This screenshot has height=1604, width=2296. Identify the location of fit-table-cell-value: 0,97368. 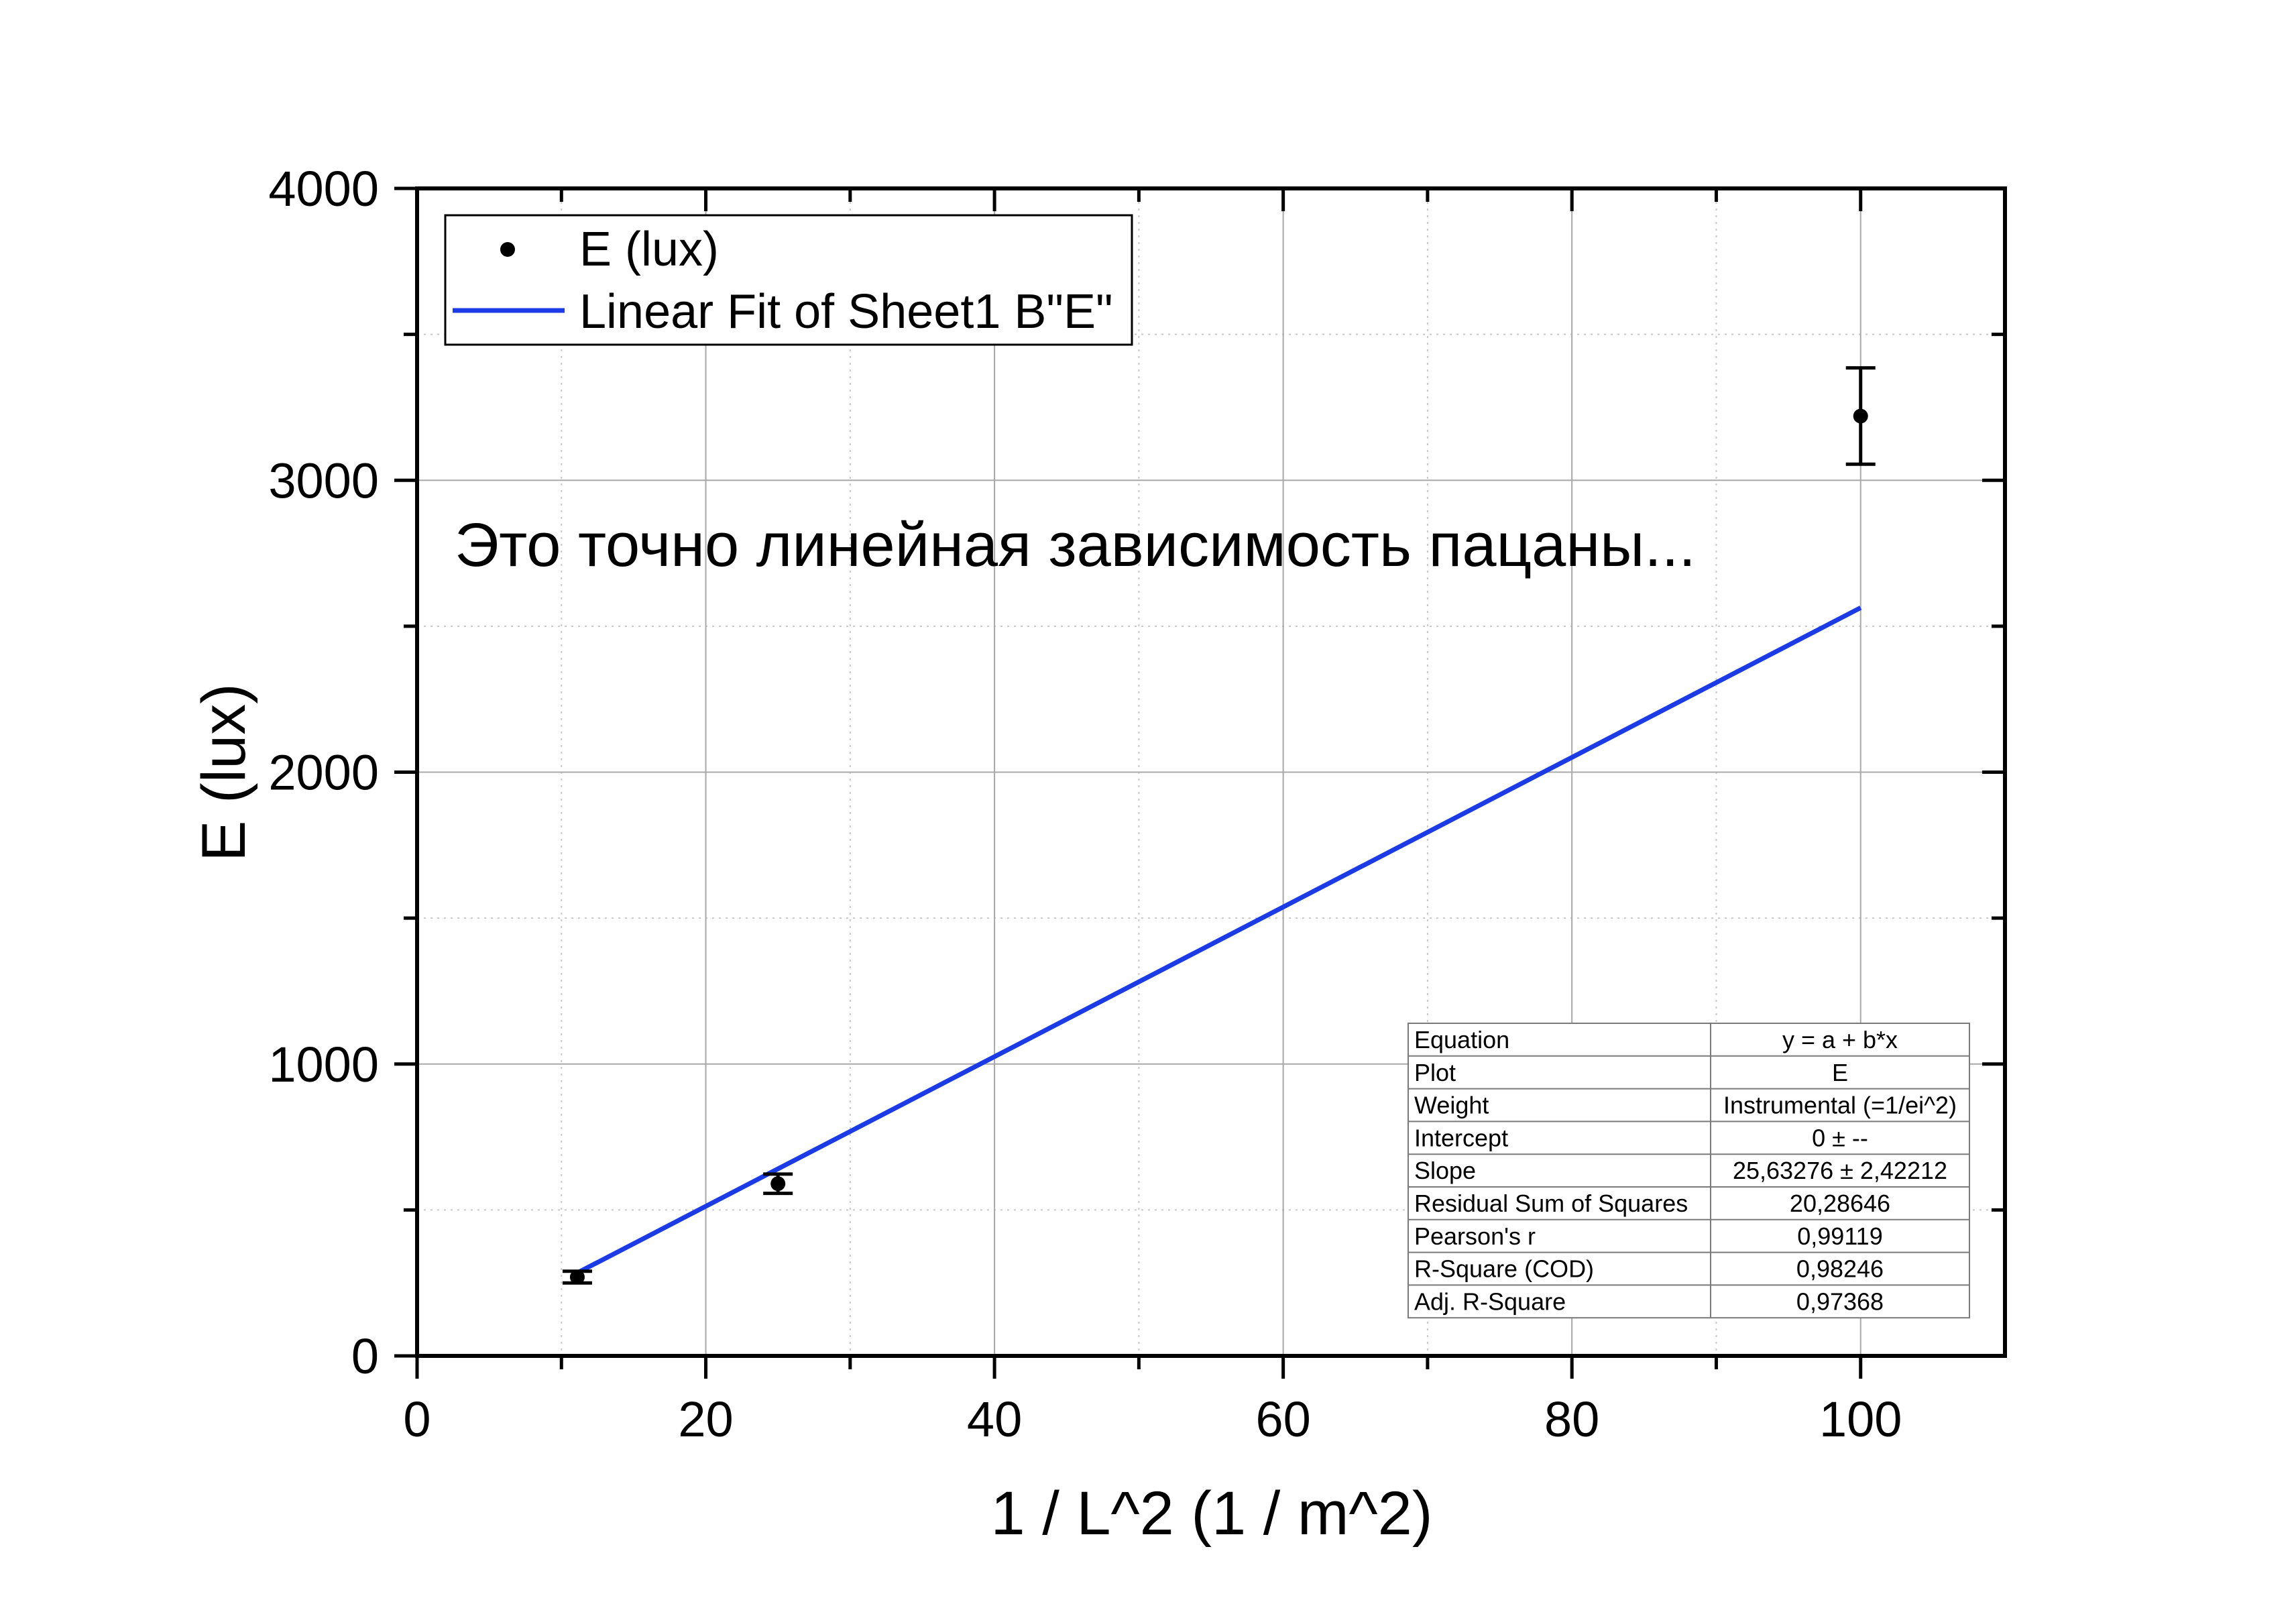
(1840, 1301).